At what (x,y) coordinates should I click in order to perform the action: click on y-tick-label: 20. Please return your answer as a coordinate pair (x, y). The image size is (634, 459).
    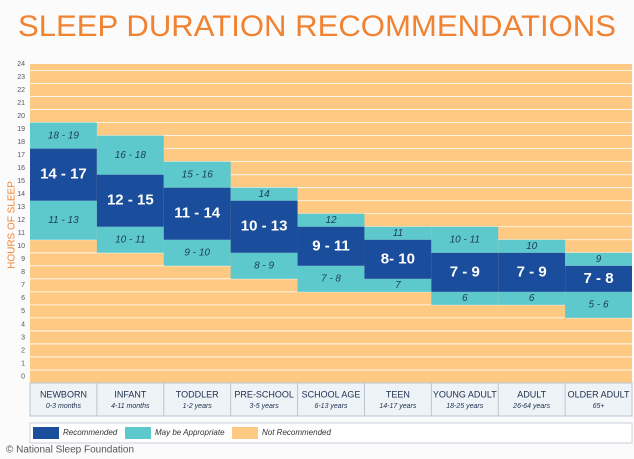
    Looking at the image, I should click on (21, 116).